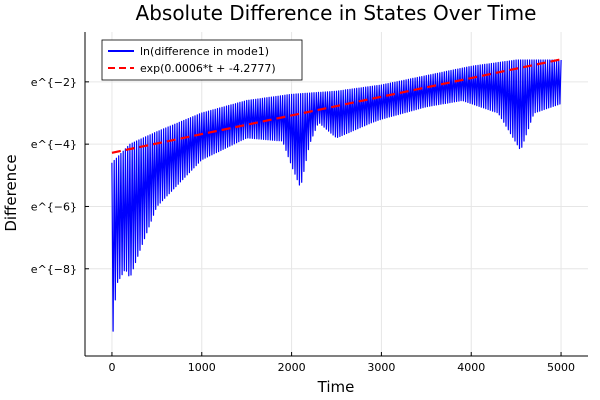  I want to click on y-tick-label-1: e^{−4}, so click(54, 144).